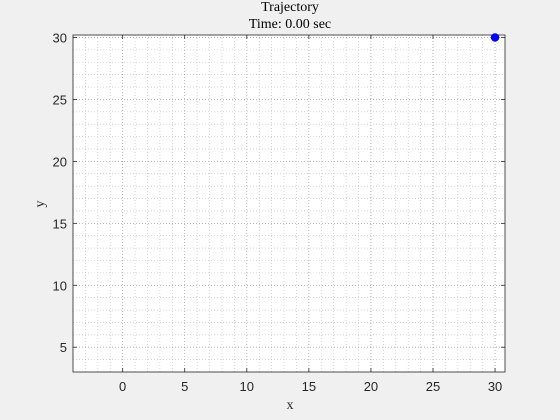 The image size is (560, 420). What do you see at coordinates (60, 99) in the screenshot?
I see `y-tick-label: 25` at bounding box center [60, 99].